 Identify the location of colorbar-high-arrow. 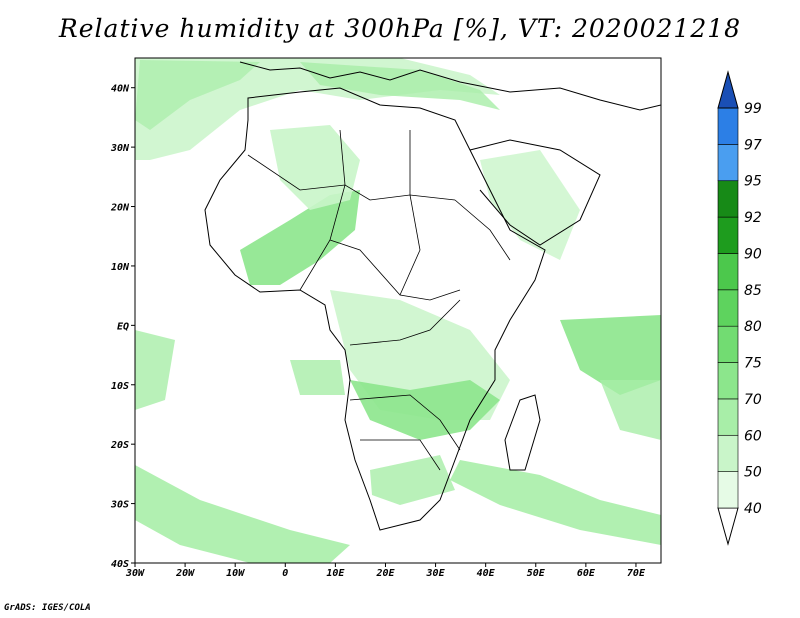
(728, 89).